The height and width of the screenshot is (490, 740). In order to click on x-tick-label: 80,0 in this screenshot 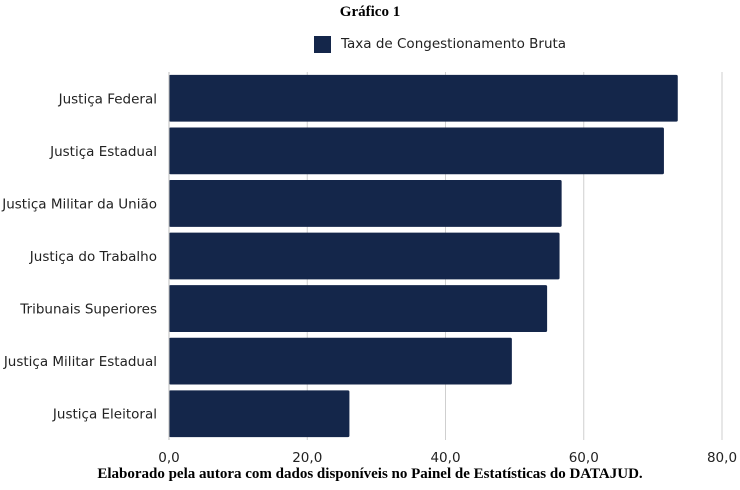, I will do `click(722, 458)`.